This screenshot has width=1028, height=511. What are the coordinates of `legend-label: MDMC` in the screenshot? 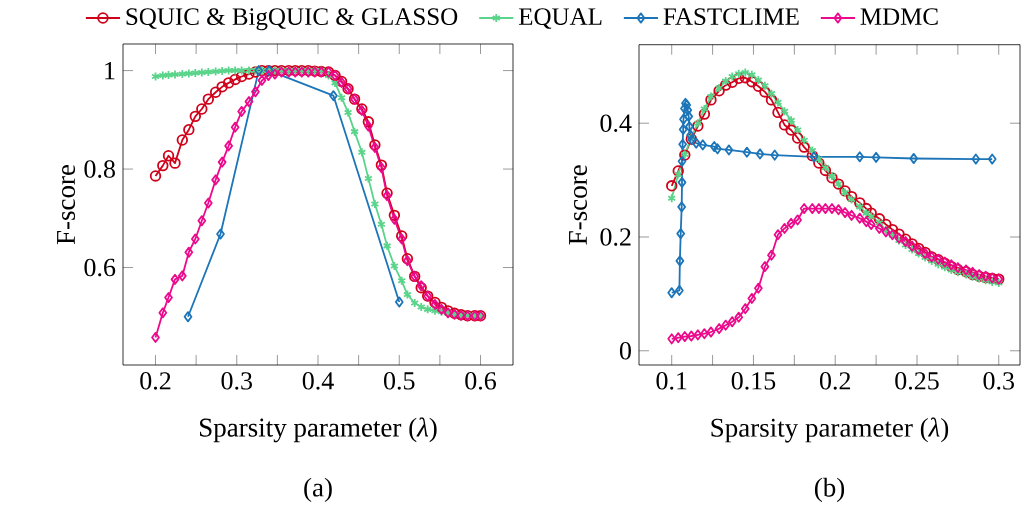 It's located at (899, 17).